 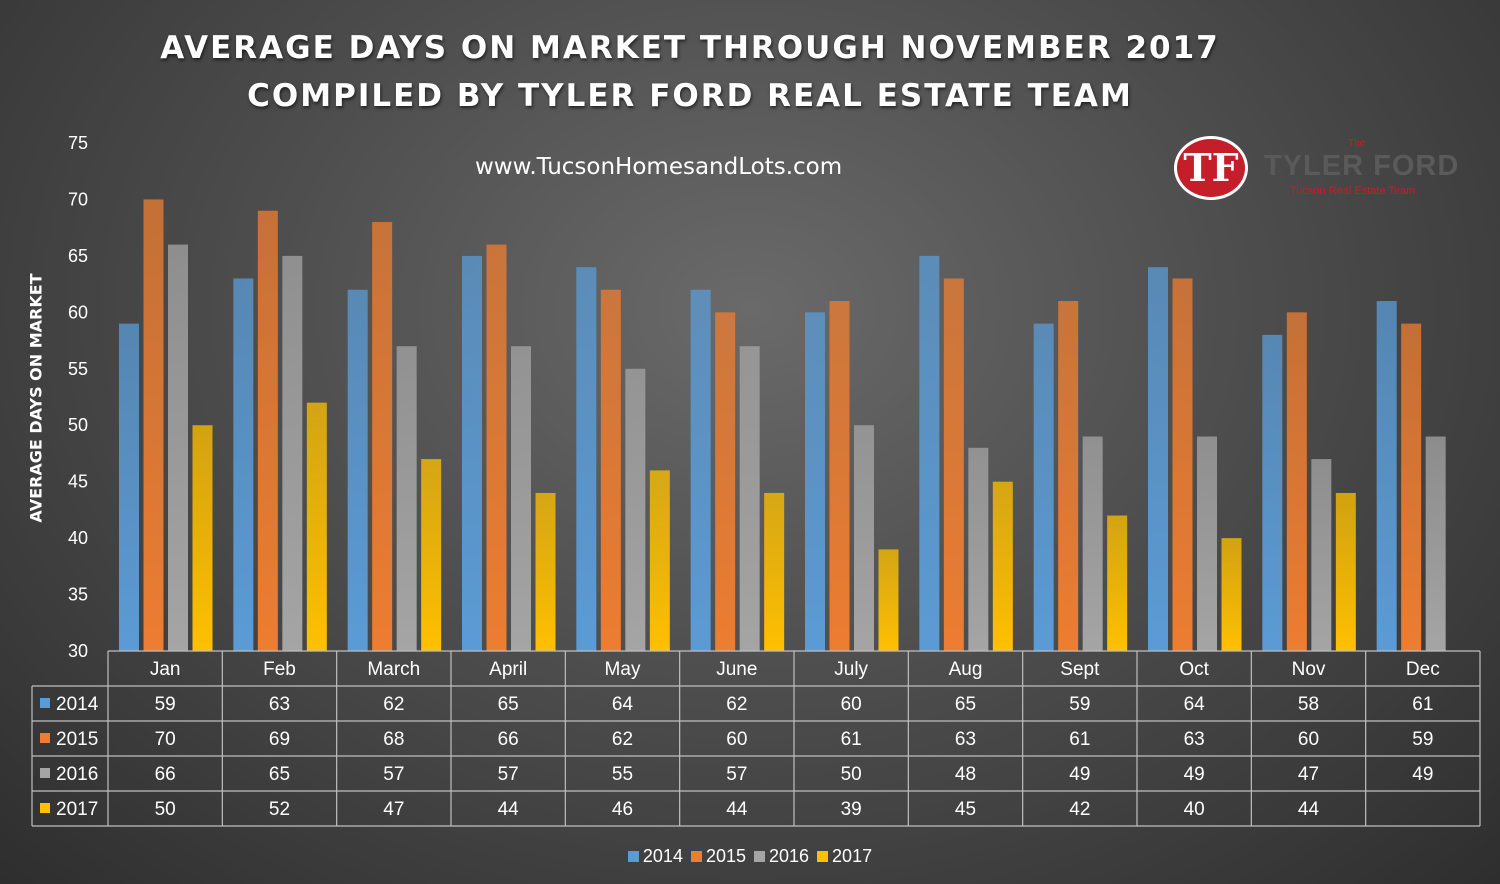 I want to click on bar-2016-june, so click(x=749, y=498).